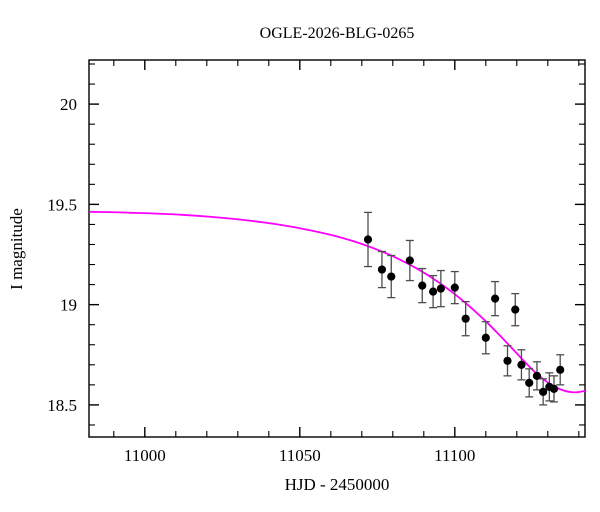  I want to click on y-axis-tick-labels: 18.5 19 19.5 20, so click(62, 255).